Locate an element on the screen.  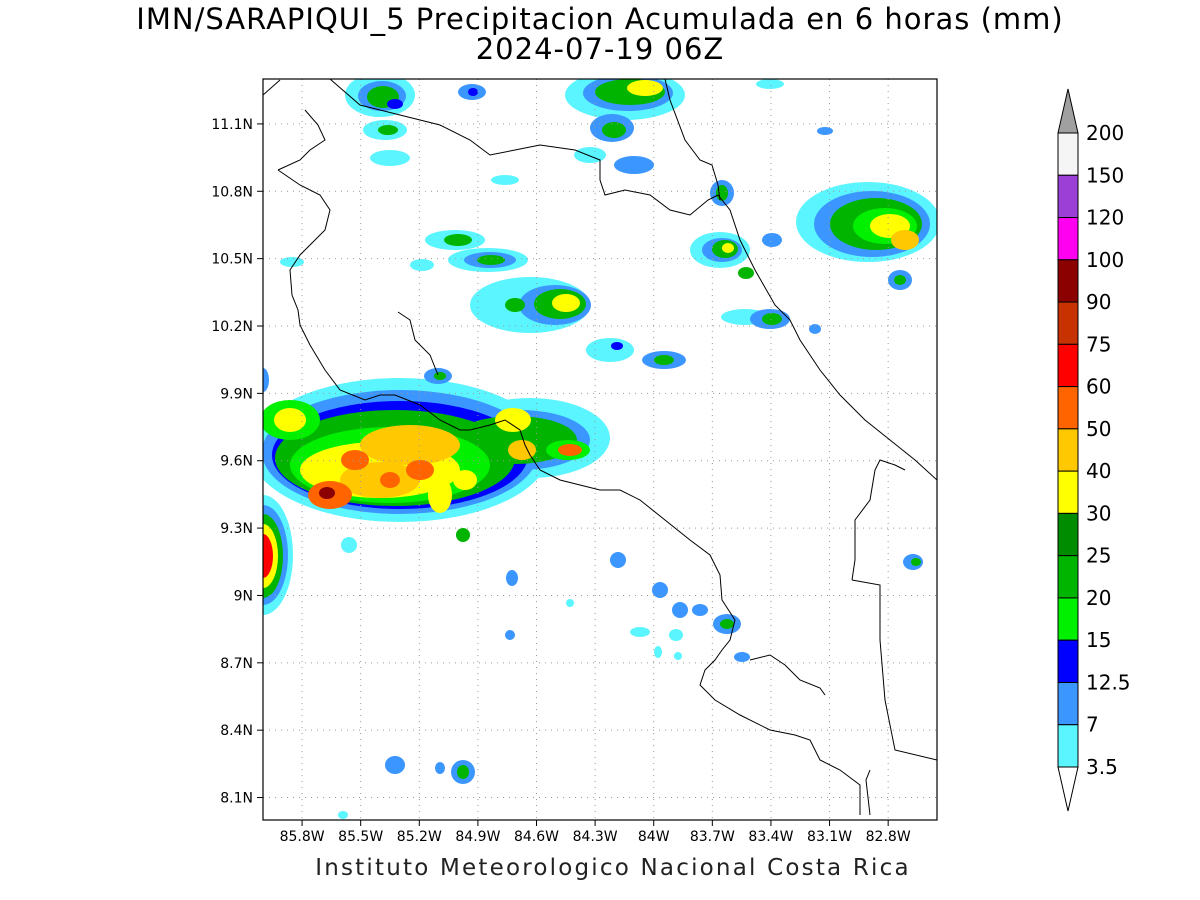
lon-tick-label: 84.9W is located at coordinates (477, 837).